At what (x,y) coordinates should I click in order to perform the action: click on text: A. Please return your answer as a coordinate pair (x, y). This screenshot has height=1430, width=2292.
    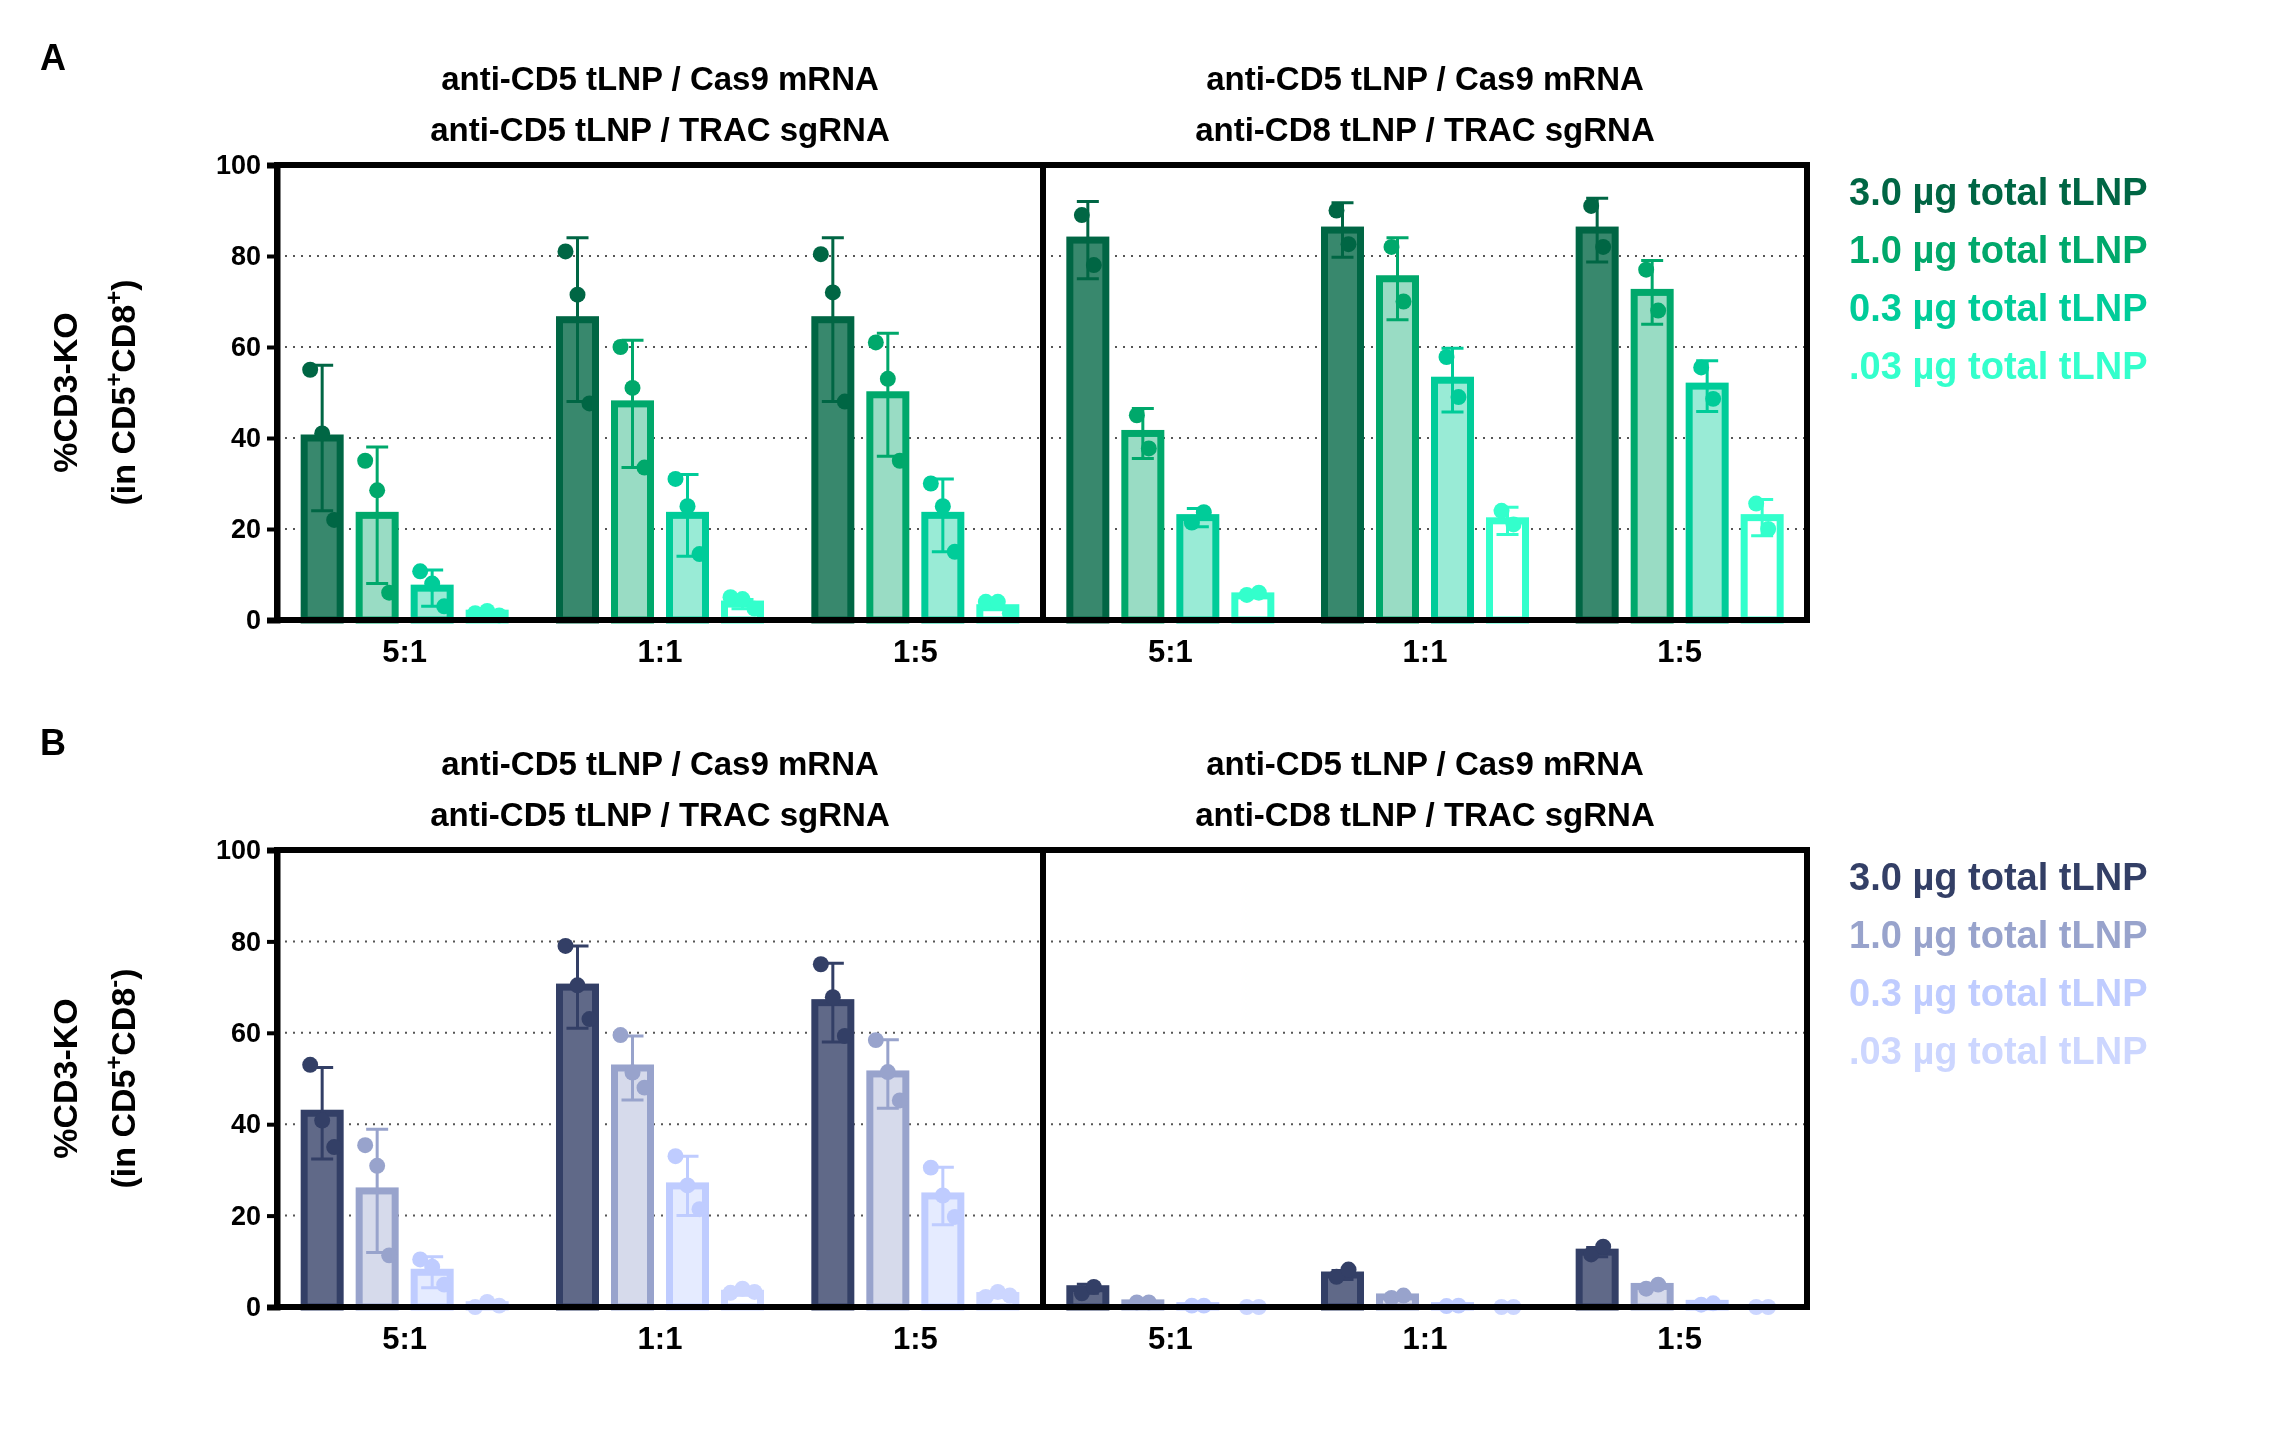
    Looking at the image, I should click on (53, 57).